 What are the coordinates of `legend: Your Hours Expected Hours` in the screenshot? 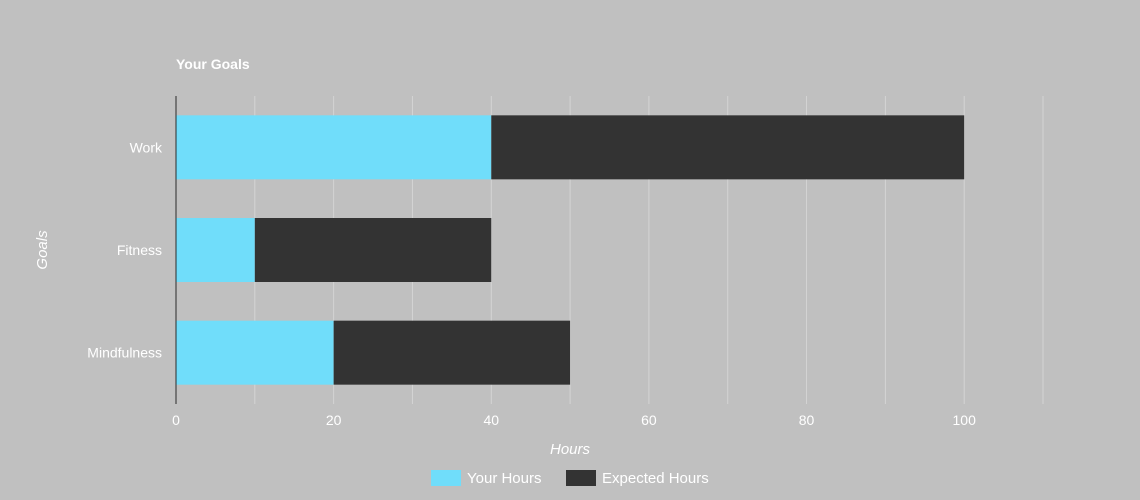 It's located at (570, 478).